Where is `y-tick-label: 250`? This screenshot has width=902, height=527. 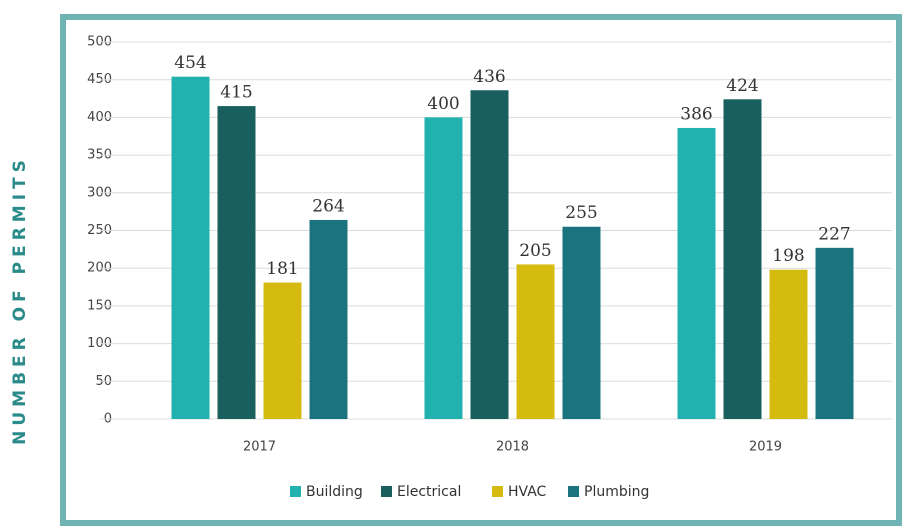
y-tick-label: 250 is located at coordinates (99, 230).